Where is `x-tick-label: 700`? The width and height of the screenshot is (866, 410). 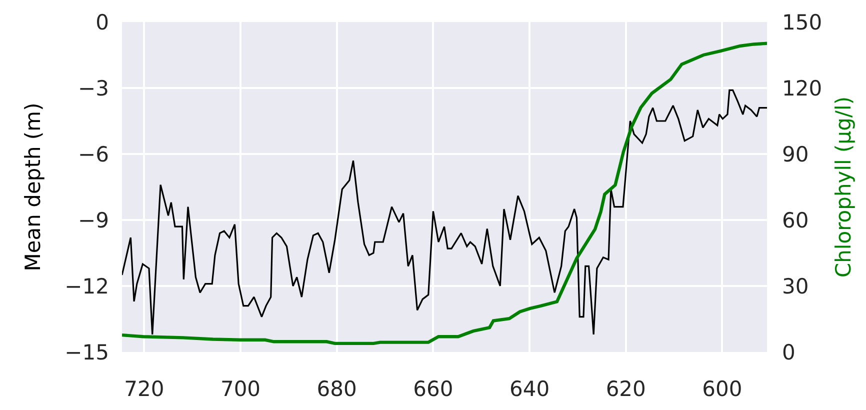
x-tick-label: 700 is located at coordinates (240, 389).